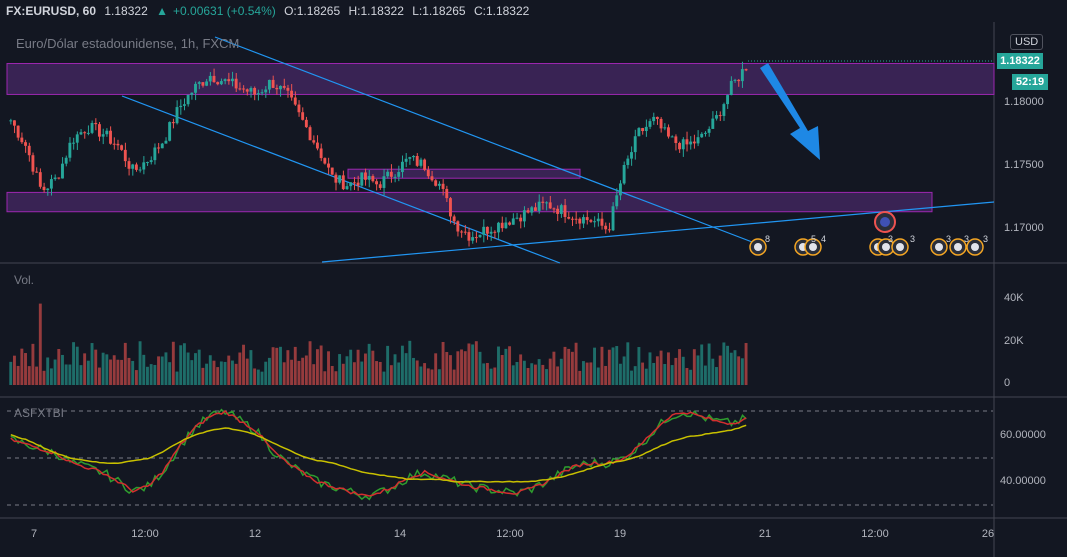  I want to click on currency-button: USD, so click(1027, 42).